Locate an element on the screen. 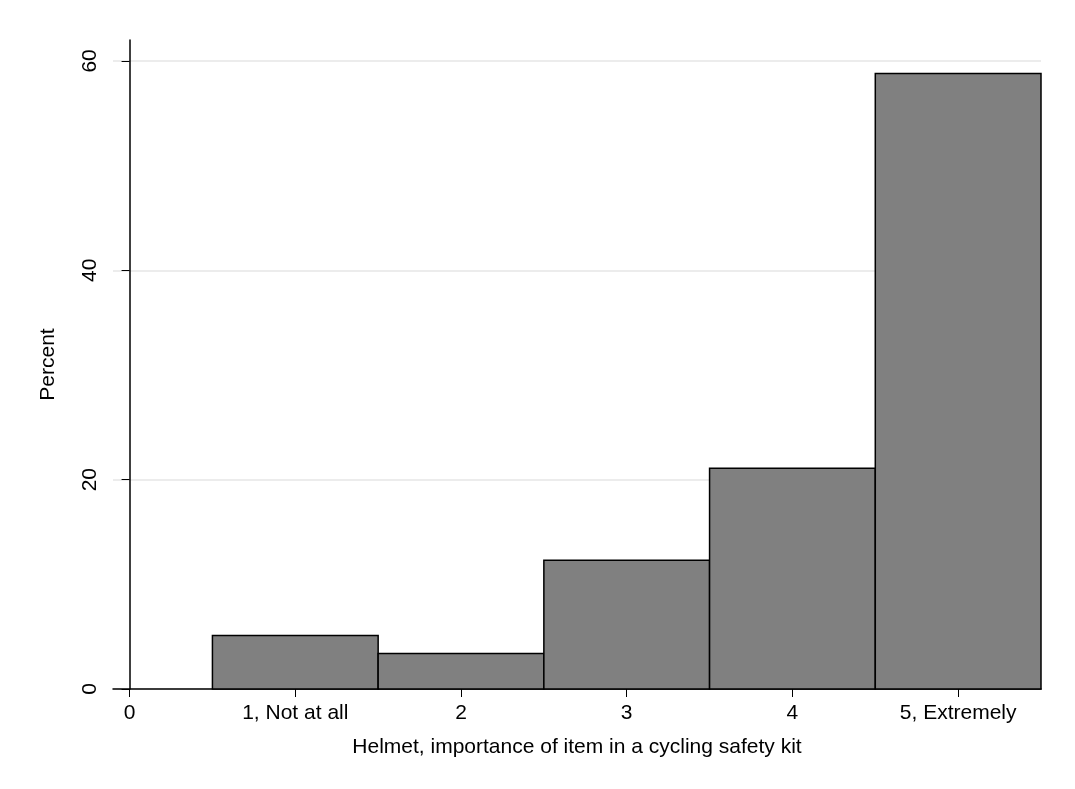 The height and width of the screenshot is (789, 1075). x-tick-label: 0 is located at coordinates (129, 711).